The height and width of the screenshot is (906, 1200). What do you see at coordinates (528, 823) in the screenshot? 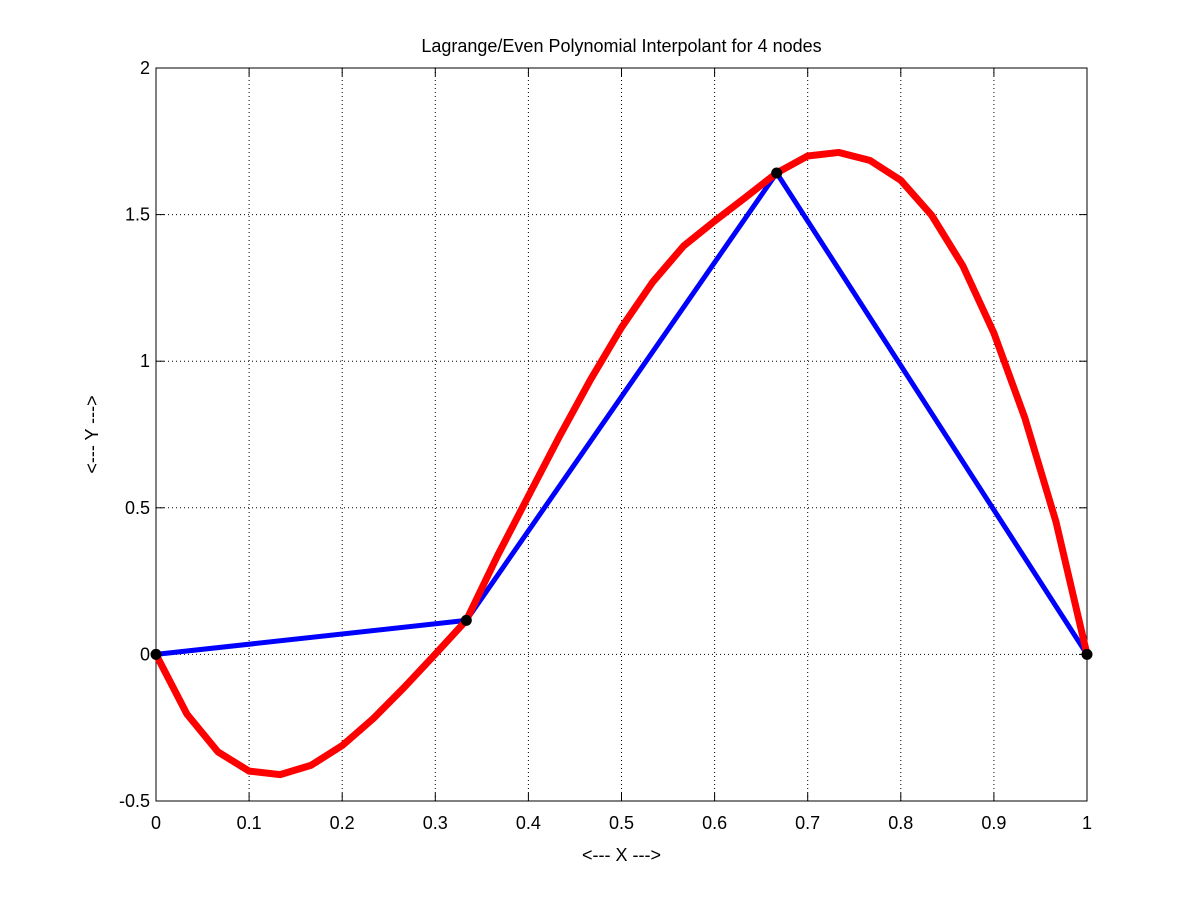
I see `x-tick-label: 0.4` at bounding box center [528, 823].